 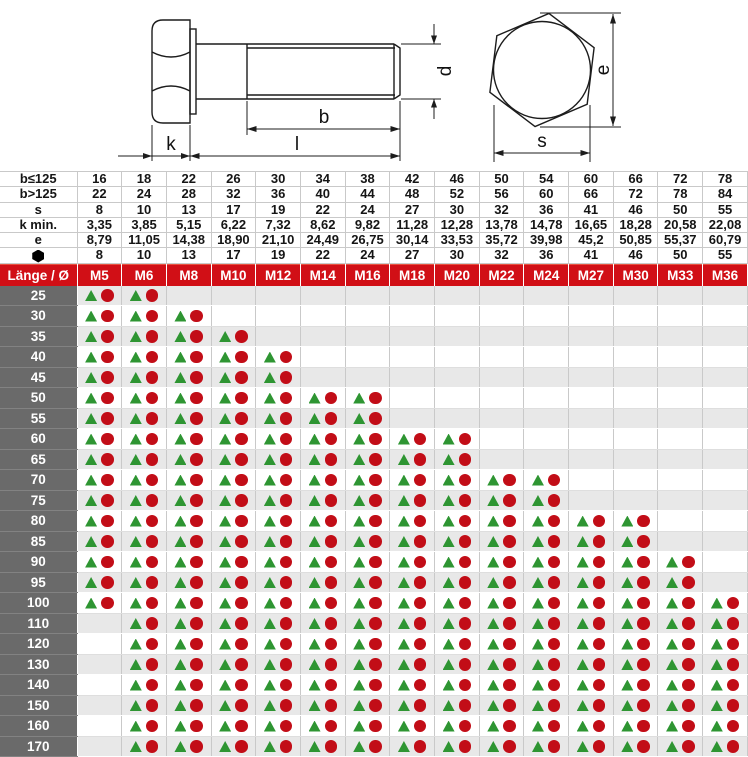 What do you see at coordinates (591, 255) in the screenshot?
I see `dims-value: 41` at bounding box center [591, 255].